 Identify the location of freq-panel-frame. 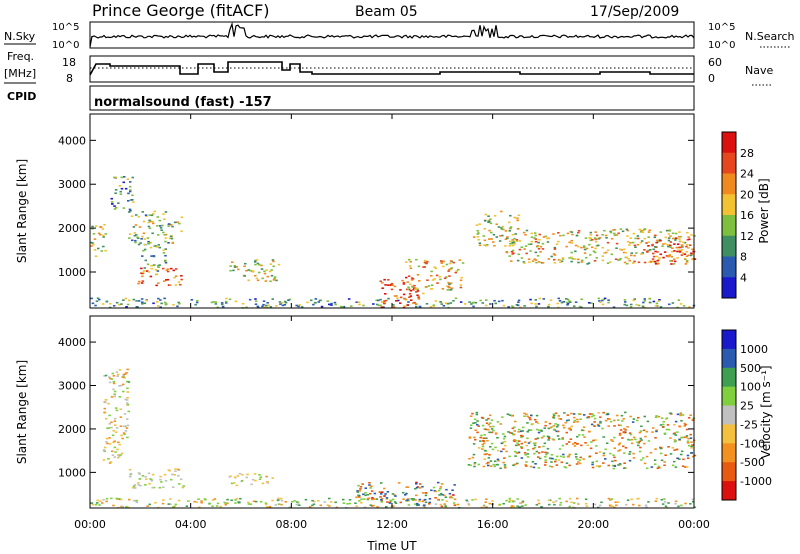
(392, 69).